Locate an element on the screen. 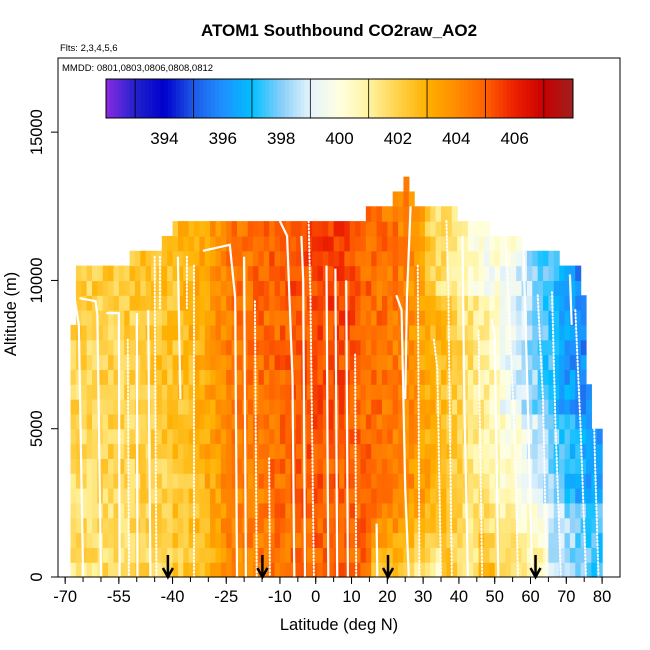 The image size is (650, 650). x-tick-label: 30 is located at coordinates (423, 597).